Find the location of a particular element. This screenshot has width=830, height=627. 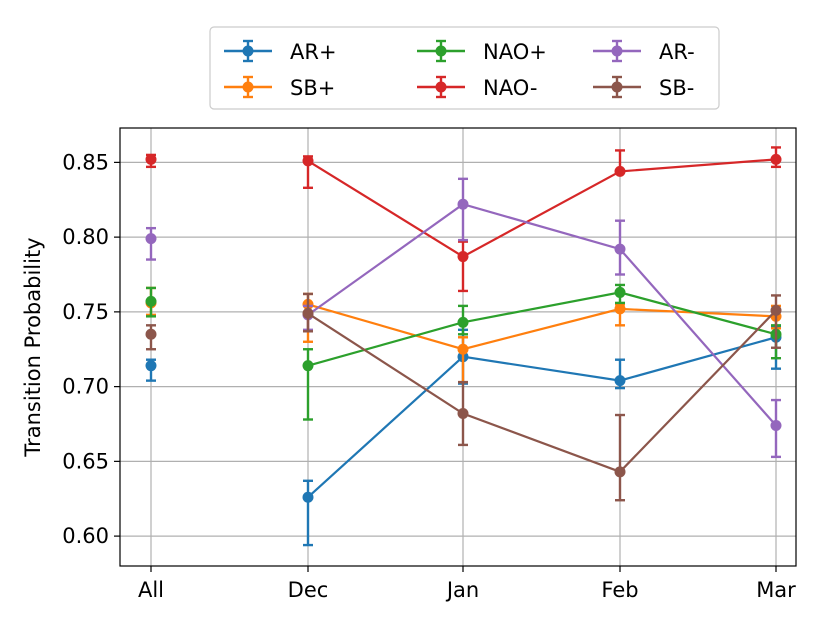

legend-item-AR+: AR+ is located at coordinates (280, 51).